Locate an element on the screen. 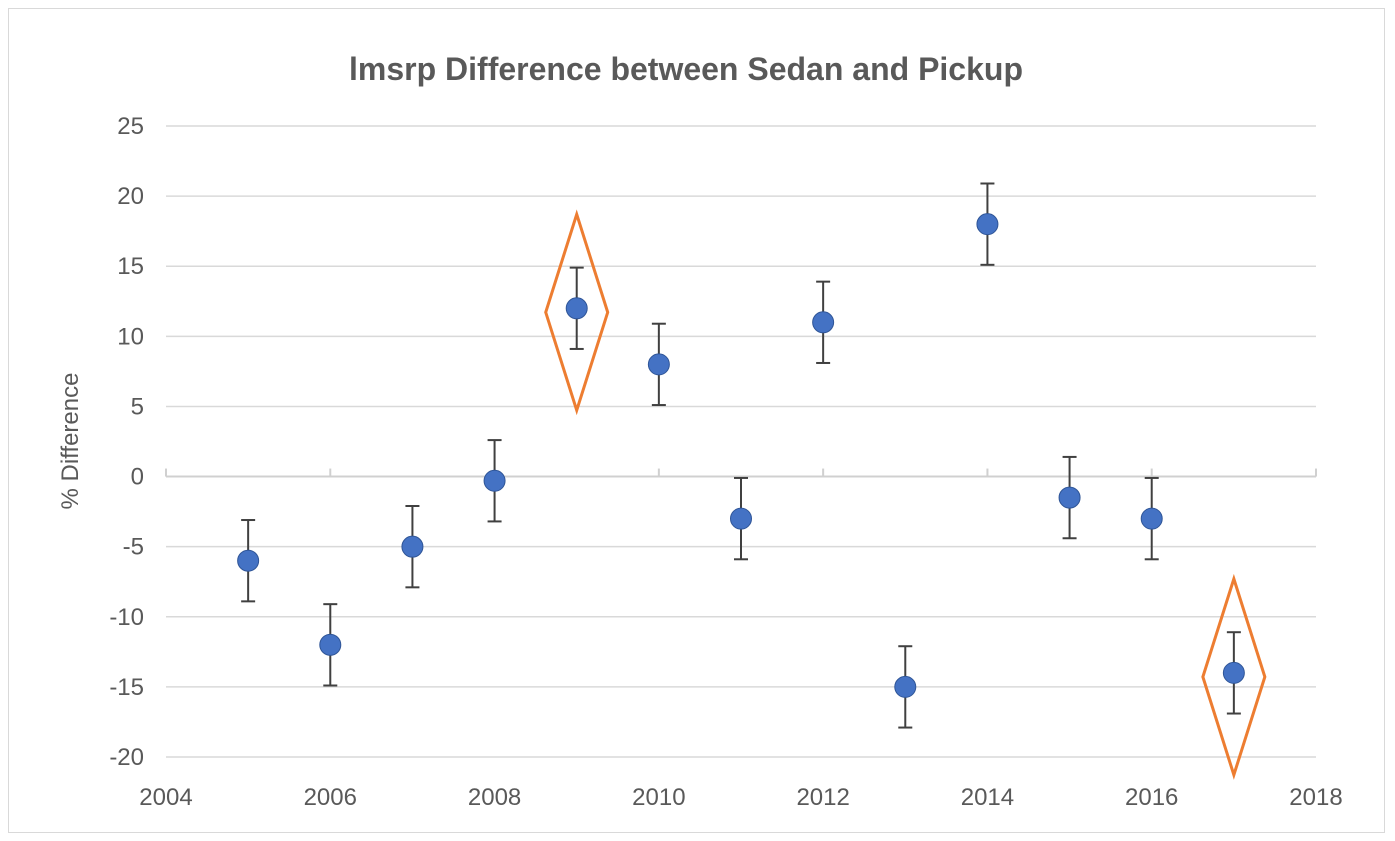  y-tick-label: -20 is located at coordinates (126, 757).